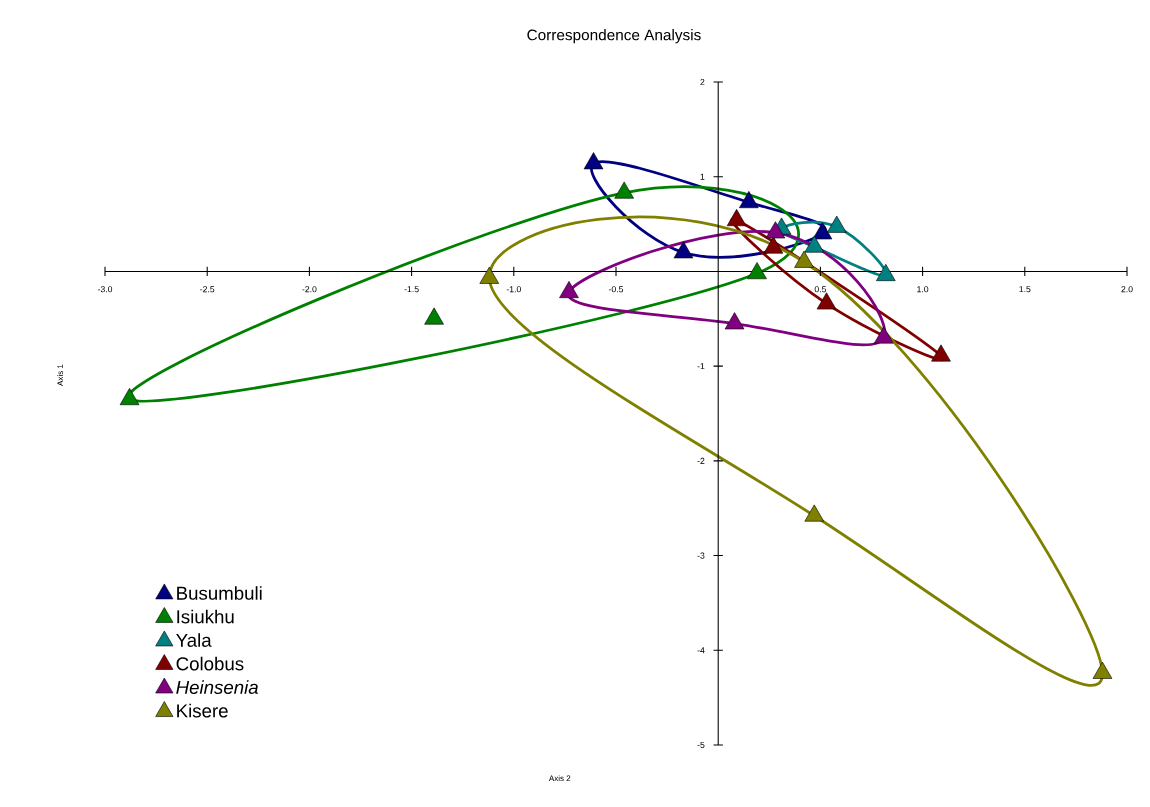  Describe the element at coordinates (701, 460) in the screenshot. I see `y-tick-label: -2` at that location.